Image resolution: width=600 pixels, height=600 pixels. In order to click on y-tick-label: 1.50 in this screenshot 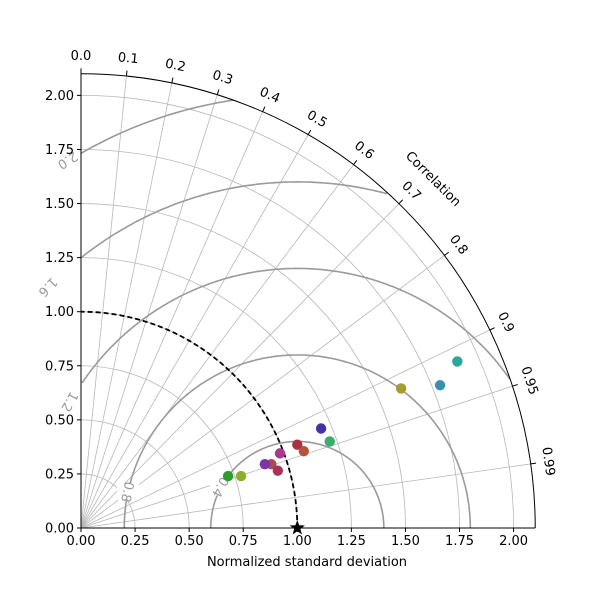, I will do `click(59, 204)`.